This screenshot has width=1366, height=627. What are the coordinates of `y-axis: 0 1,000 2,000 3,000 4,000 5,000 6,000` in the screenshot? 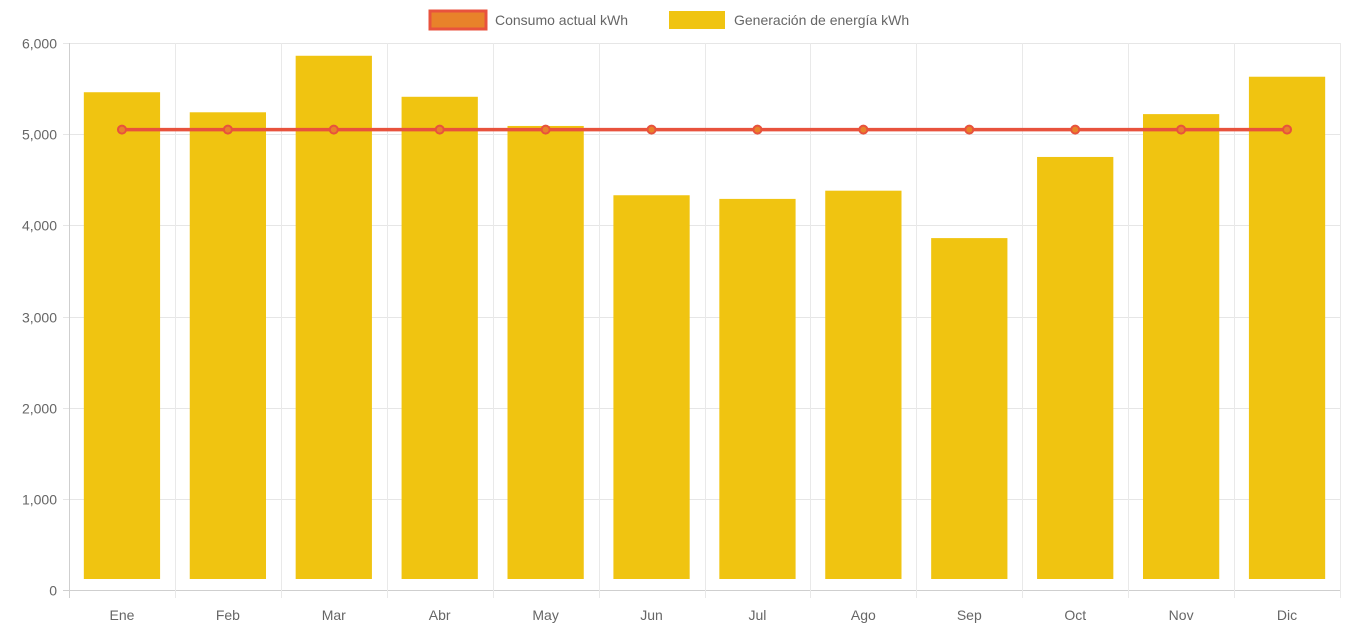 It's located at (39, 317).